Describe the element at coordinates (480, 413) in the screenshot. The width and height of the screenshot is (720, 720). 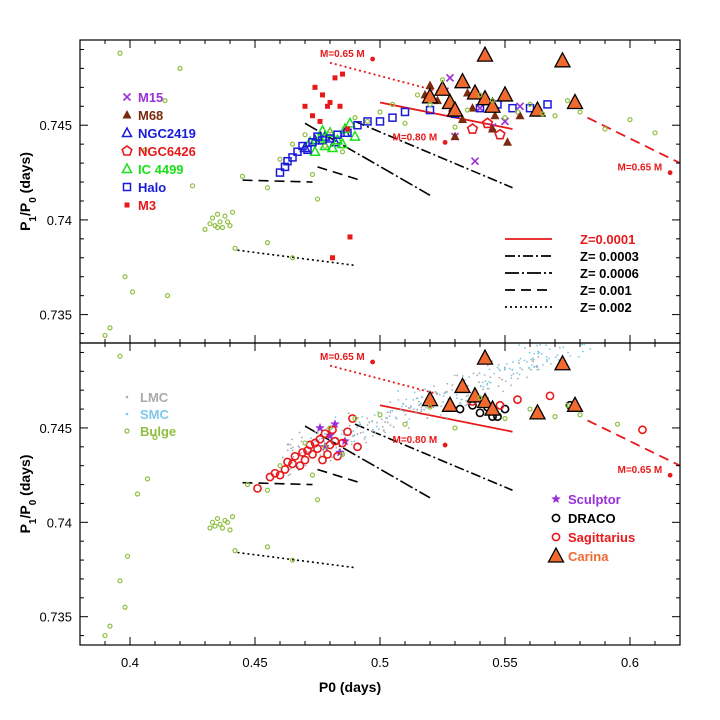
I see `point-draco` at that location.